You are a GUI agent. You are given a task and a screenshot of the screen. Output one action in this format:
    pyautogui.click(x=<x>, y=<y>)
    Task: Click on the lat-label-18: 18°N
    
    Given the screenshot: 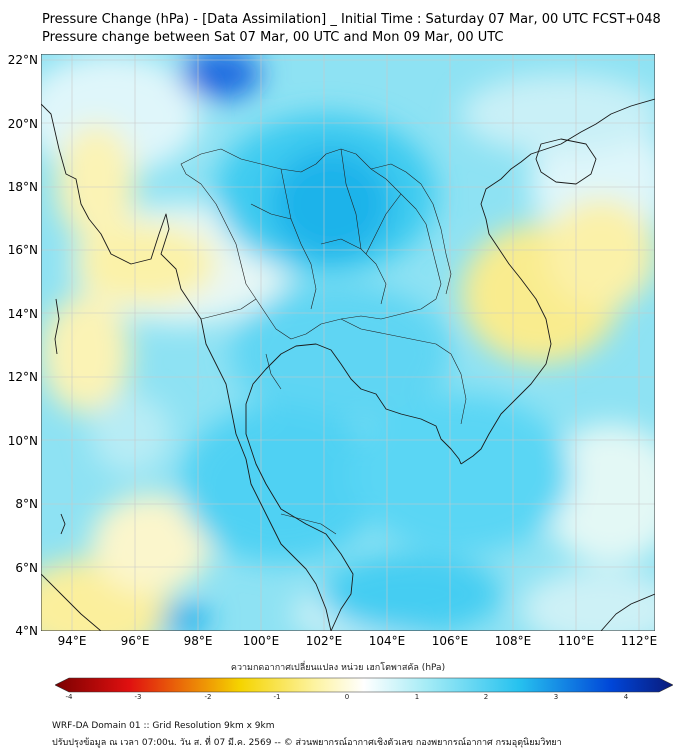 What is the action you would take?
    pyautogui.click(x=22, y=187)
    